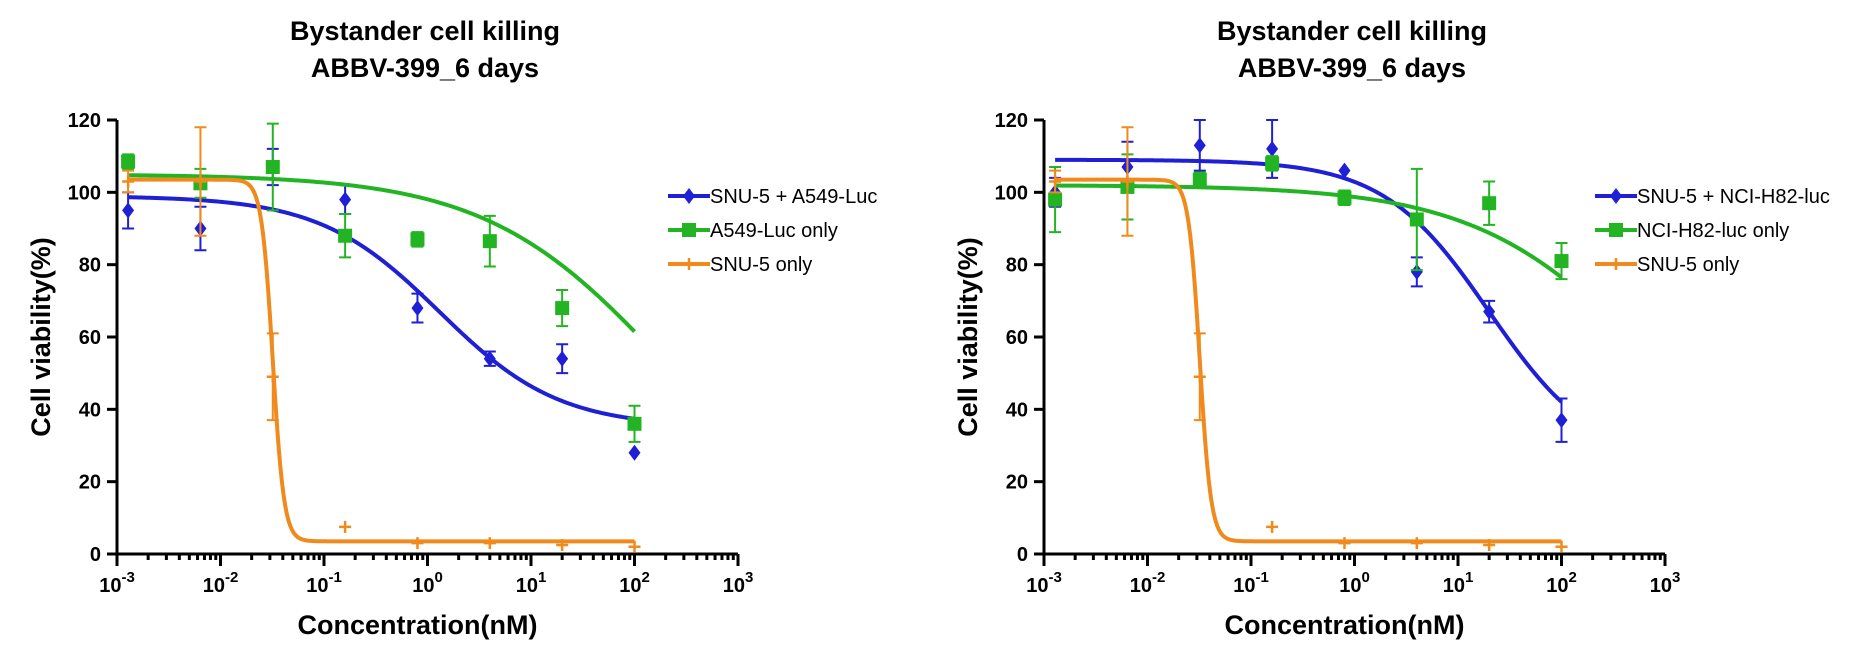  Describe the element at coordinates (1733, 197) in the screenshot. I see `legend-label: SNU-5 + NCI-H82-luc` at that location.